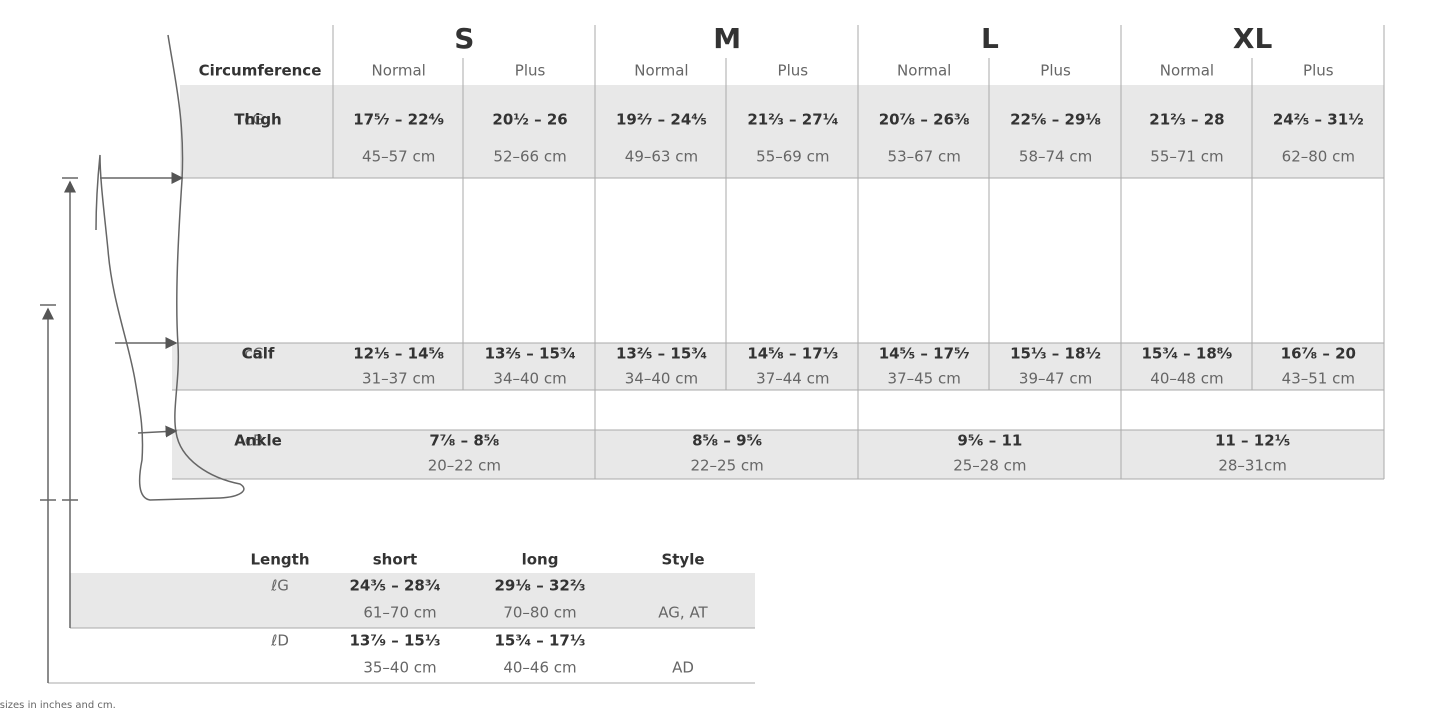 This screenshot has height=725, width=1445. What do you see at coordinates (727, 38) in the screenshot?
I see `size-label: M` at bounding box center [727, 38].